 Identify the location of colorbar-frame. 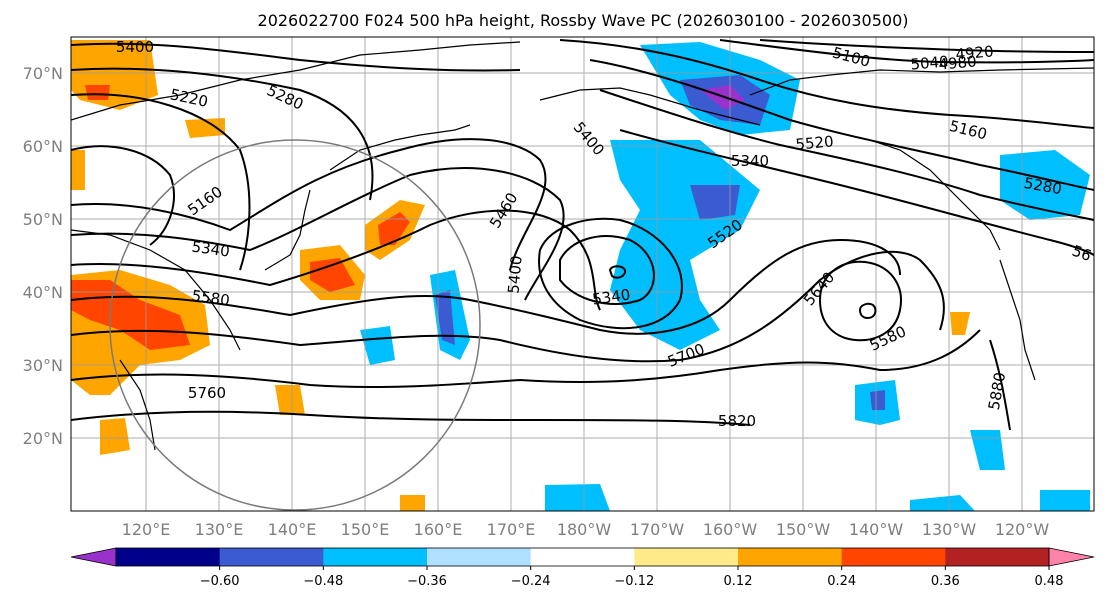
(582, 557).